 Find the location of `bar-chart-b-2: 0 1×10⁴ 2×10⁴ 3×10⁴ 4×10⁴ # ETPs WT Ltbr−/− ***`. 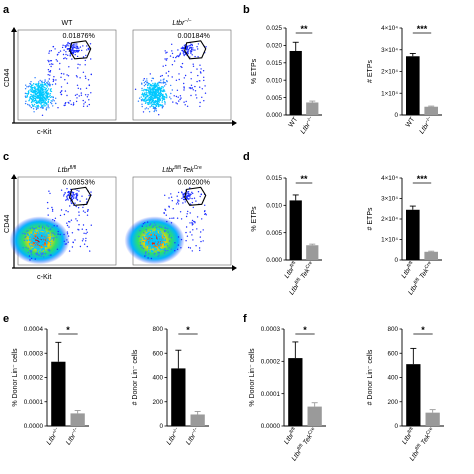

bar-chart-b-2: 0 1×10⁴ 2×10⁴ 3×10⁴ 4×10⁴ # ETPs WT Ltbr−/− *** is located at coordinates (404, 79).